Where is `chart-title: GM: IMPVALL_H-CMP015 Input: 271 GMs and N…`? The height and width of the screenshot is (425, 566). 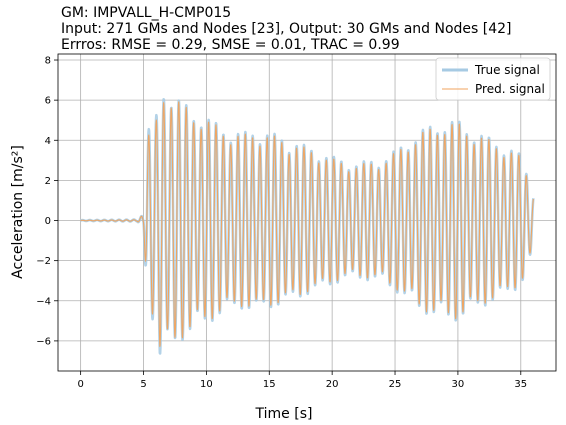 chart-title: GM: IMPVALL_H-CMP015 Input: 271 GMs and N… is located at coordinates (286, 29).